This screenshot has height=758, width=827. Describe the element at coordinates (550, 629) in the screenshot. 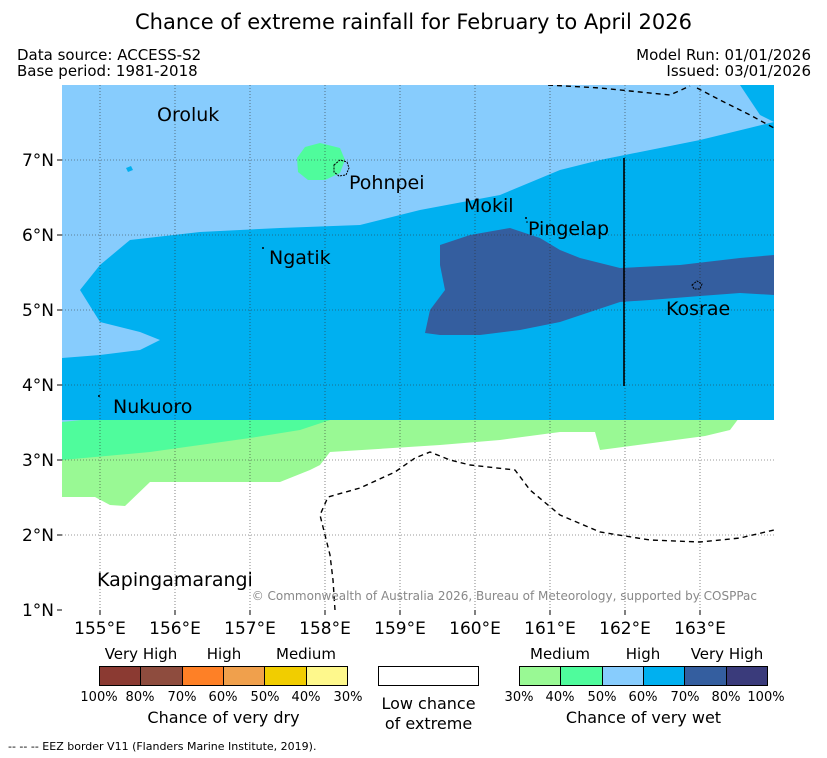

I see `x-tick-label: 161°E` at that location.